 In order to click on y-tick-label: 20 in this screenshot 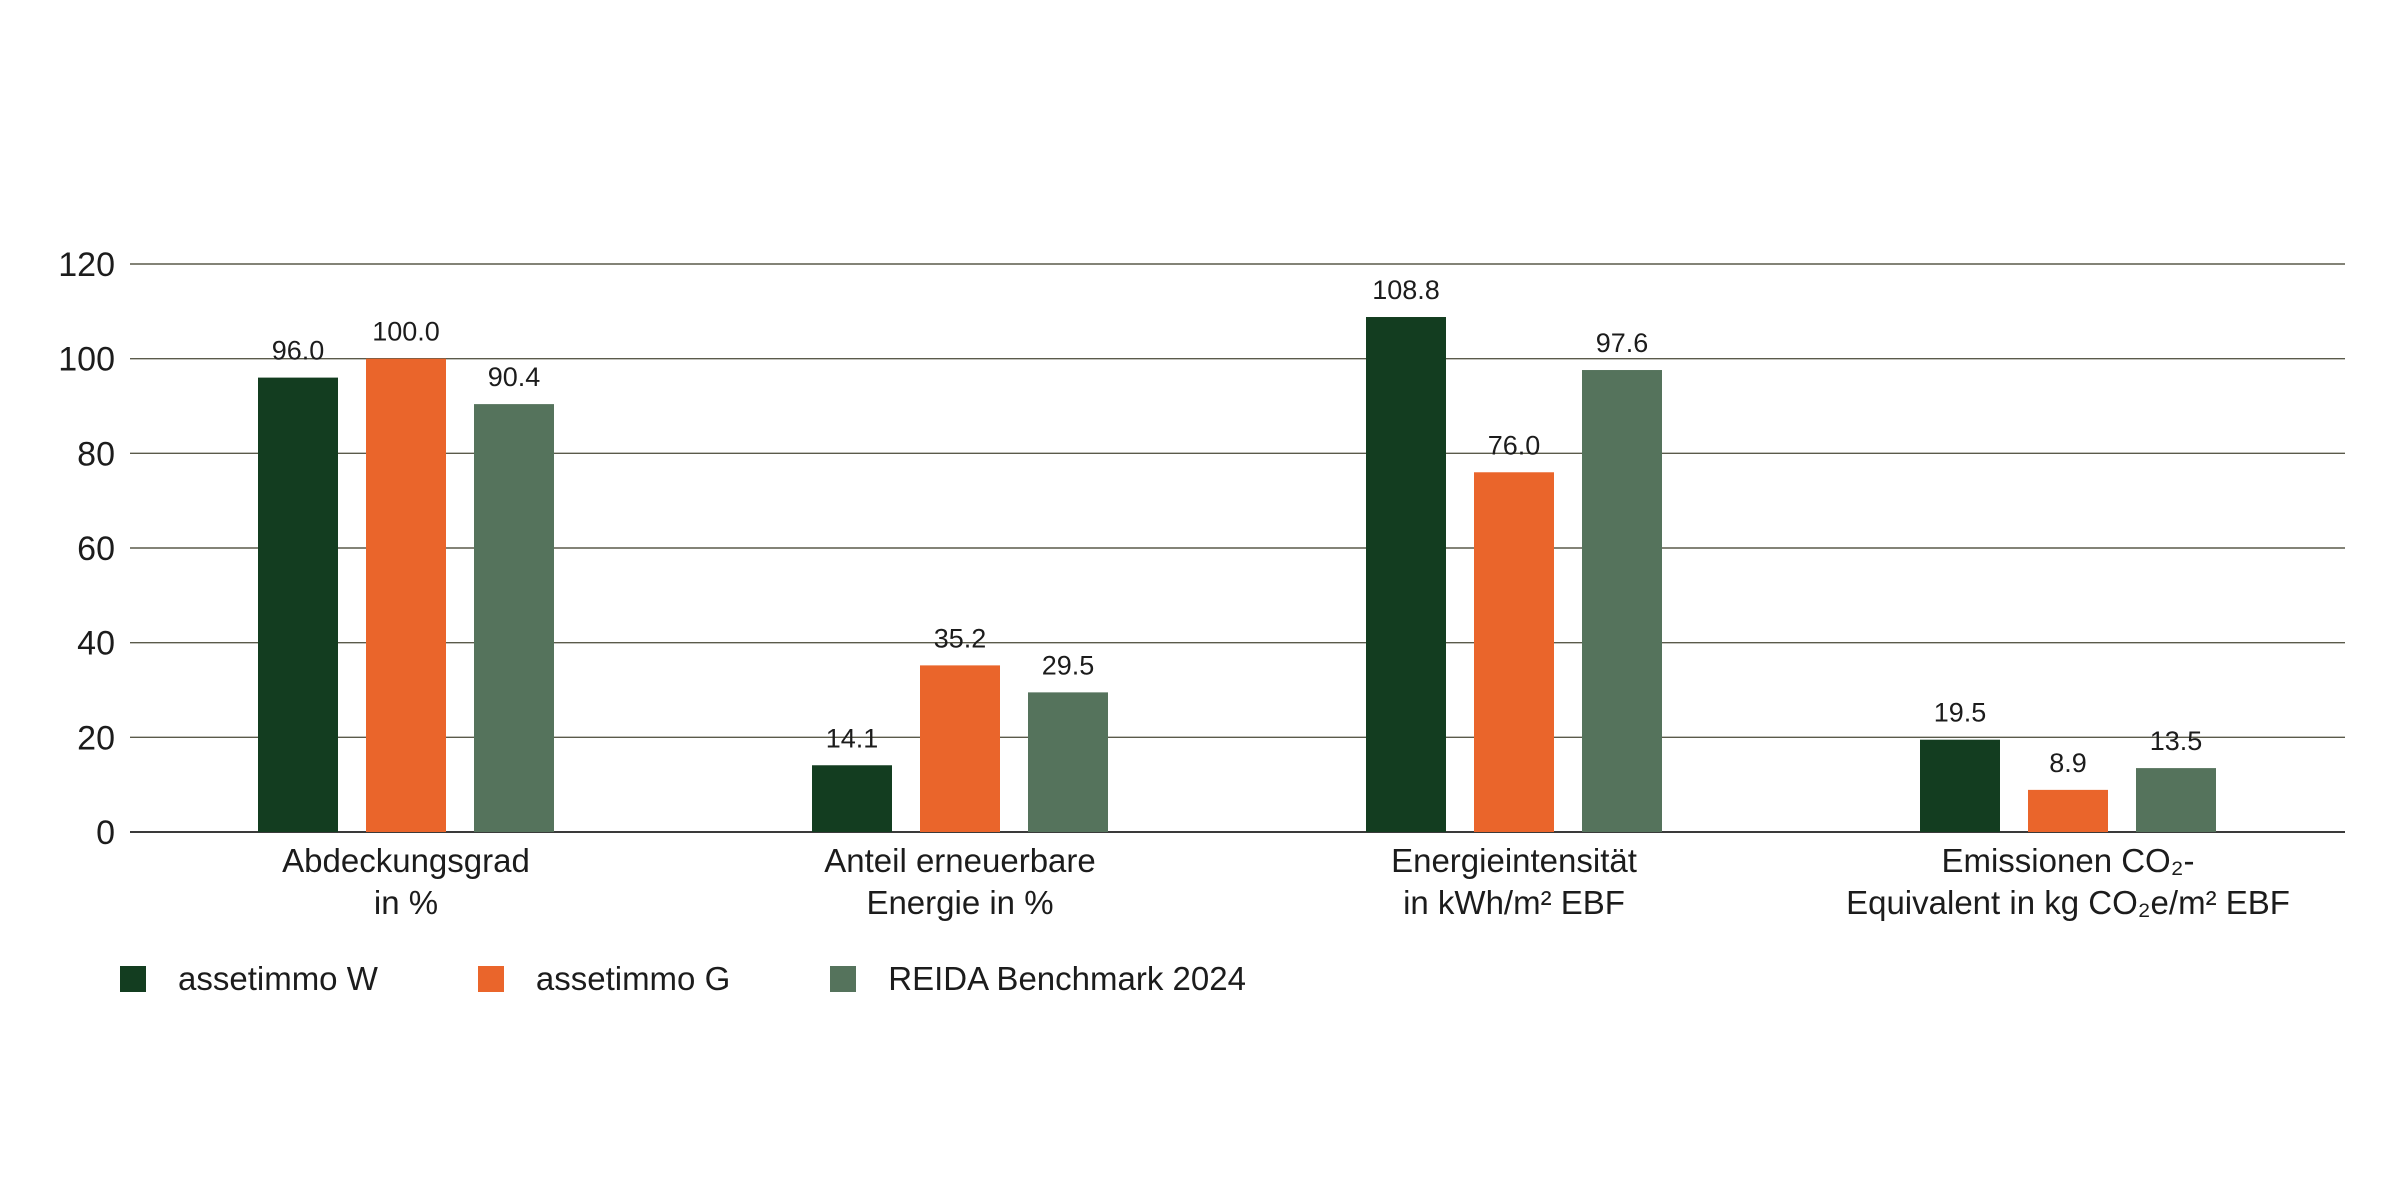, I will do `click(96, 738)`.